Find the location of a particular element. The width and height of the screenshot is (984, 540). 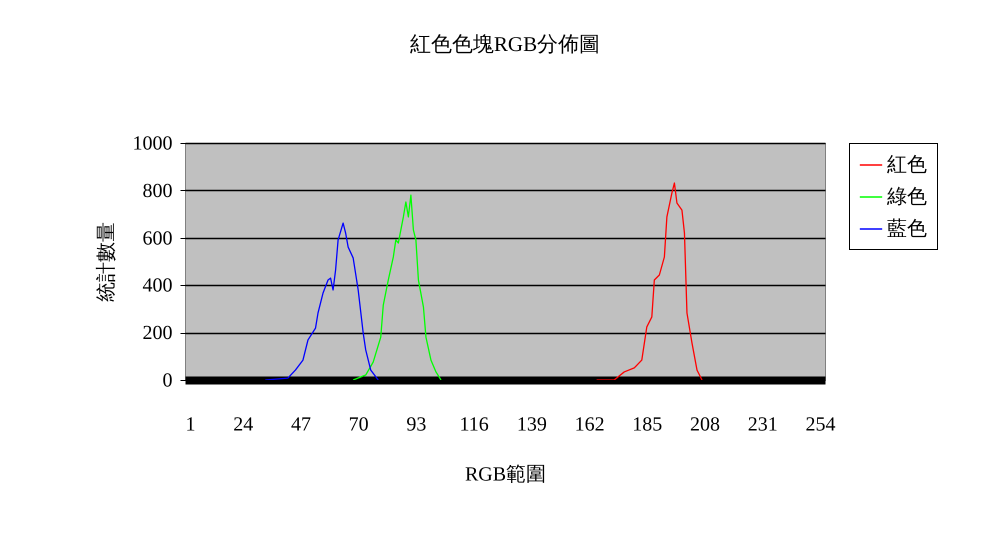

y-tick-label: 800 is located at coordinates (157, 191).